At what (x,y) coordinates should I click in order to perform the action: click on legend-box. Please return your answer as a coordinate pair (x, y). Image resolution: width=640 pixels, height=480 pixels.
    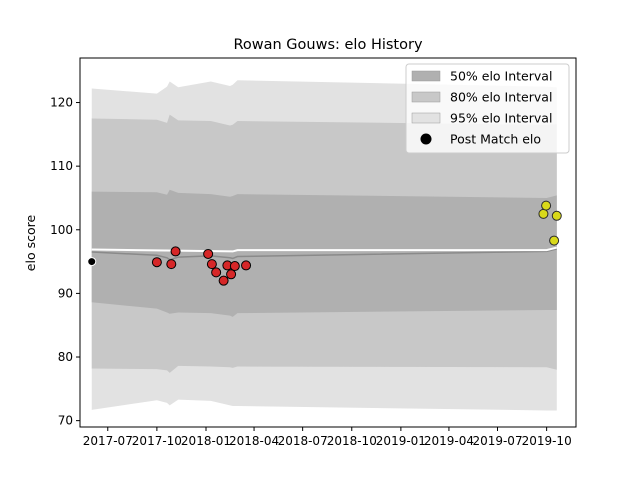
    Looking at the image, I should click on (487, 108).